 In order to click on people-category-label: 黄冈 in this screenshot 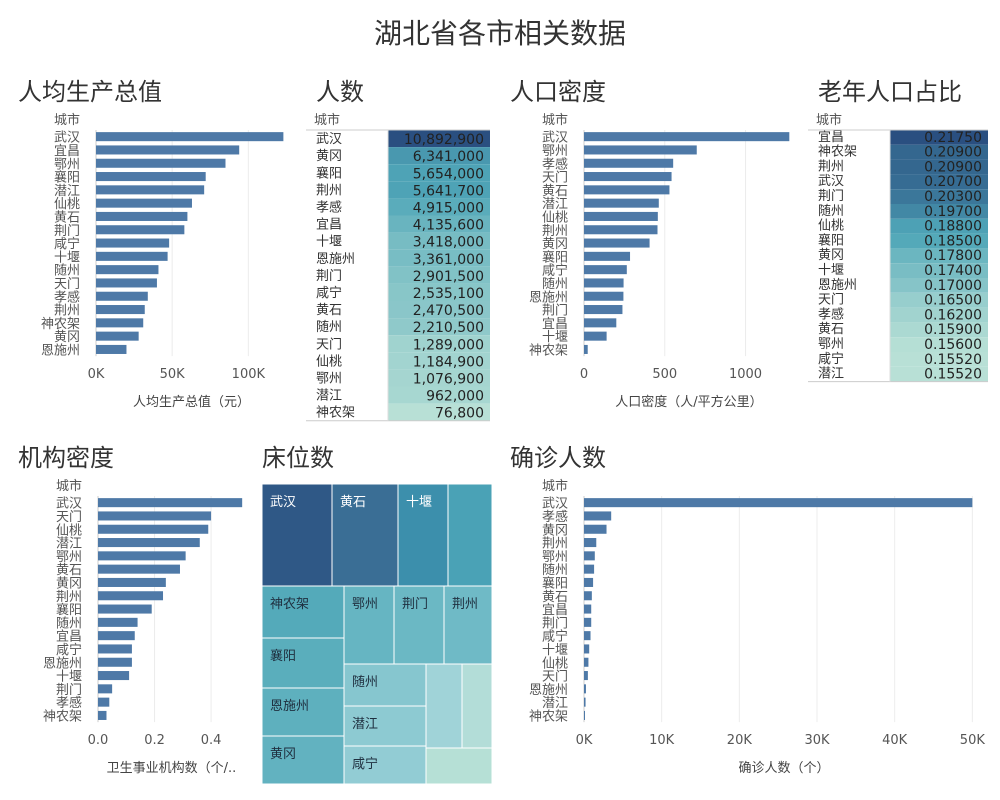, I will do `click(329, 156)`.